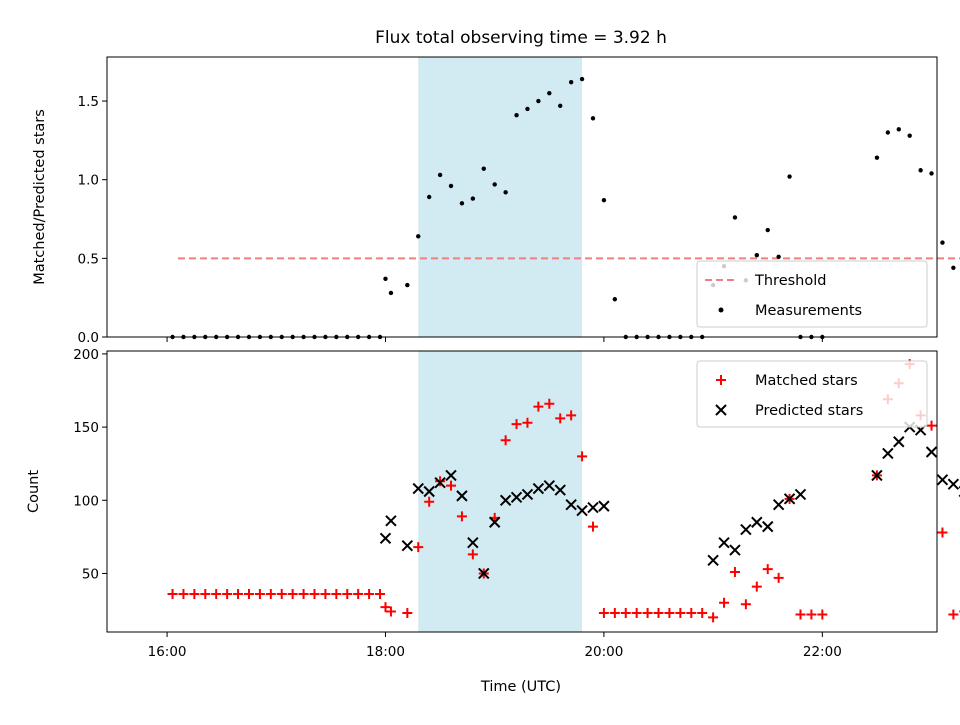  Describe the element at coordinates (721, 310) in the screenshot. I see `legend-marker-measurements` at that location.